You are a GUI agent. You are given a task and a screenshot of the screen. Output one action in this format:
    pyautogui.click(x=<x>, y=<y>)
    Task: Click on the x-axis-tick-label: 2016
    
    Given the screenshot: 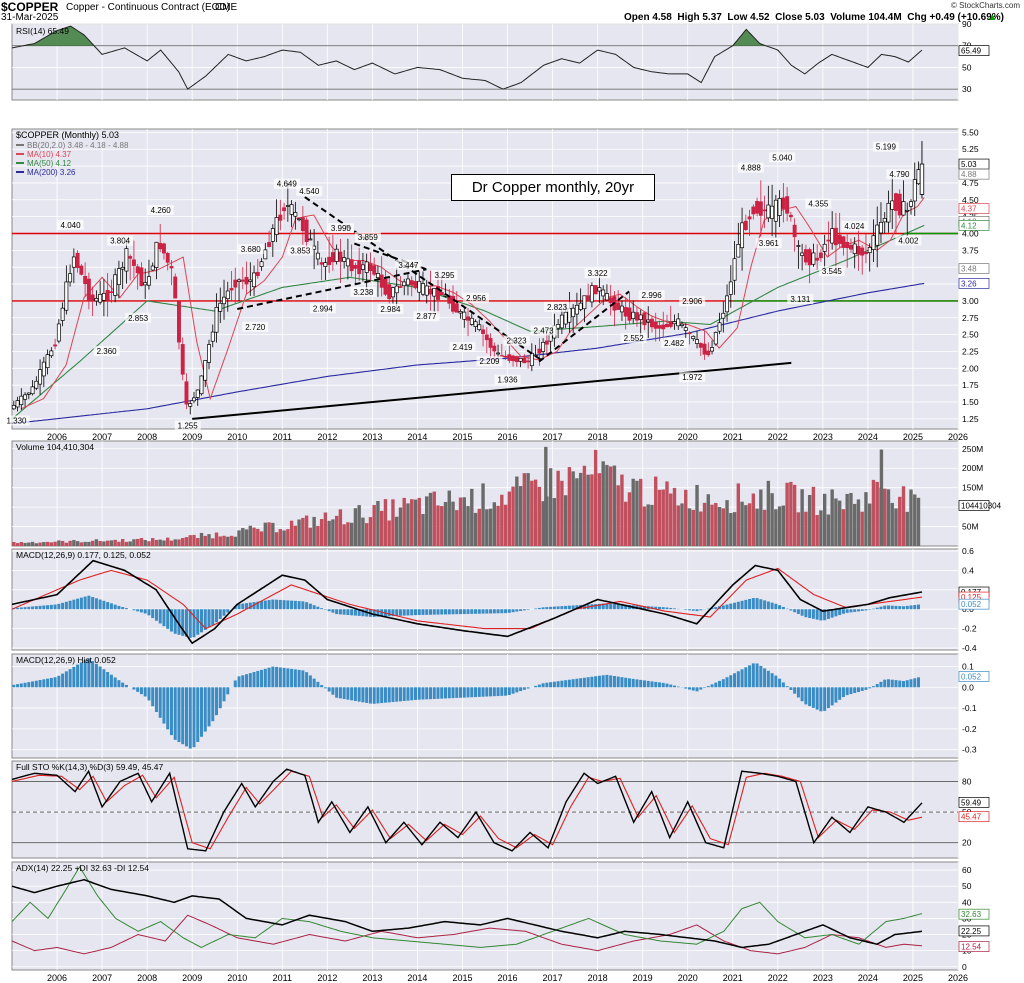 What is the action you would take?
    pyautogui.click(x=508, y=978)
    